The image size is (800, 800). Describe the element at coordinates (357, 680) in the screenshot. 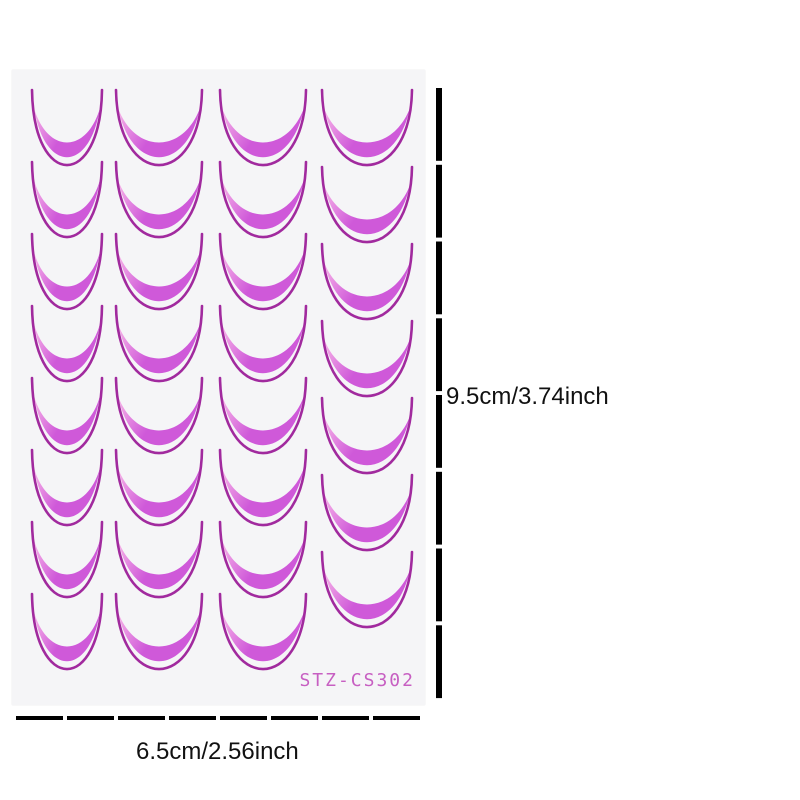

I see `product-code: STZ-CS302` at that location.